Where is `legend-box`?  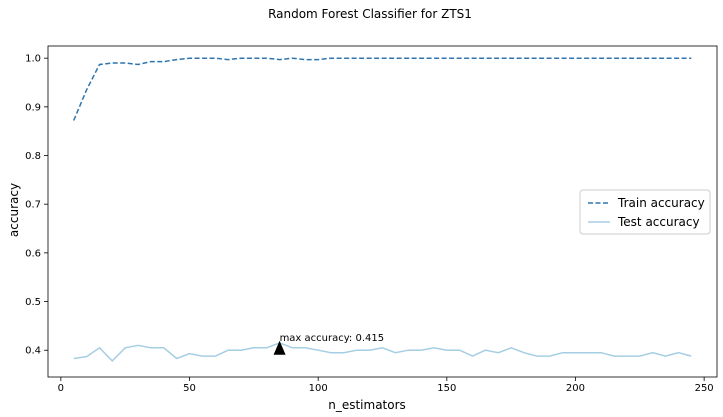
legend-box is located at coordinates (645, 212).